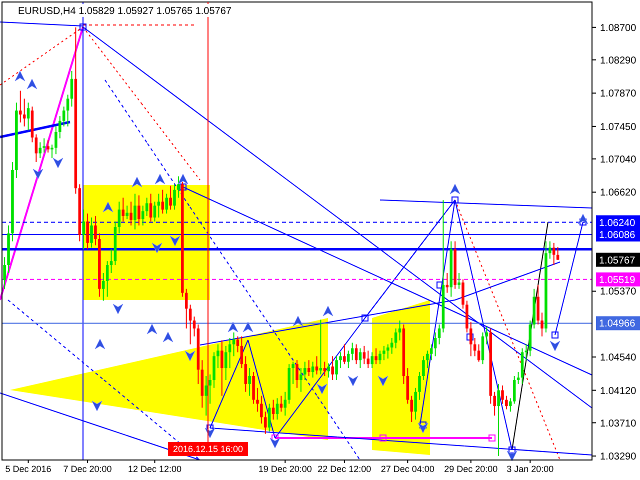  I want to click on chart-title: EURUSD,H4 1.05829 1.05927 1.05765 1.05767, so click(125, 11).